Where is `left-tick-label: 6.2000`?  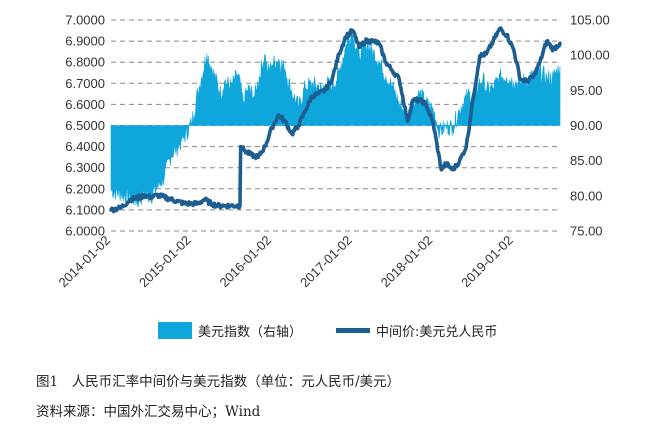 left-tick-label: 6.2000 is located at coordinates (85, 188).